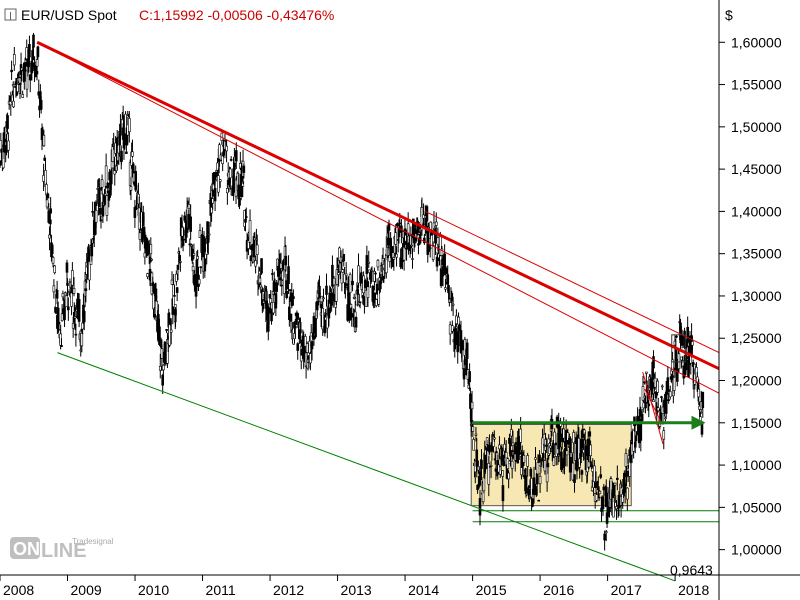  I want to click on logo-badge, so click(25, 548).